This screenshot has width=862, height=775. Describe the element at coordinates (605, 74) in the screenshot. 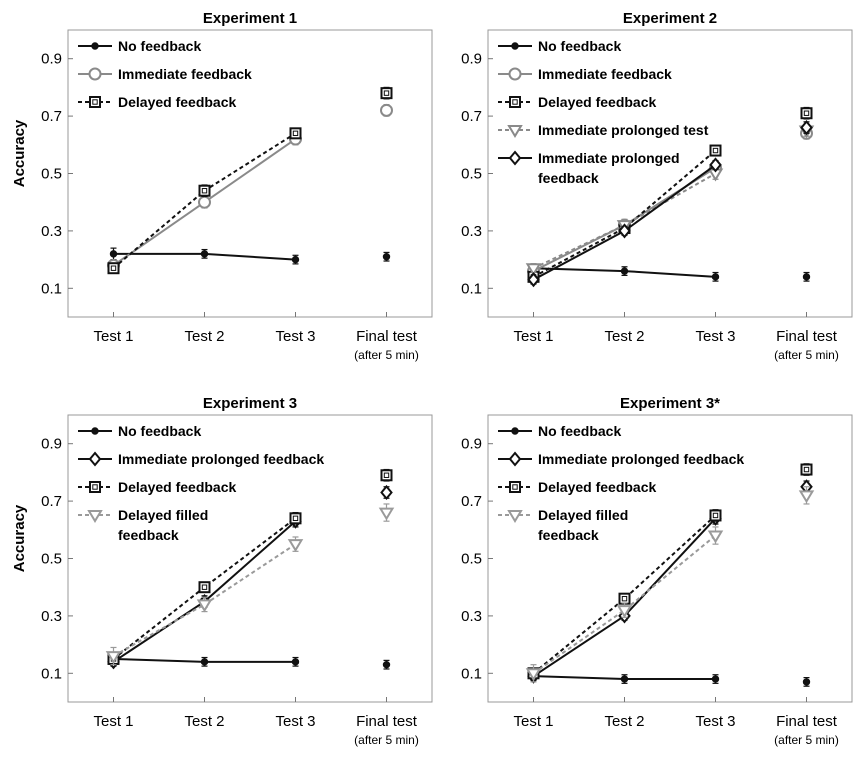

I see `legend-label: Immediate feedback` at that location.